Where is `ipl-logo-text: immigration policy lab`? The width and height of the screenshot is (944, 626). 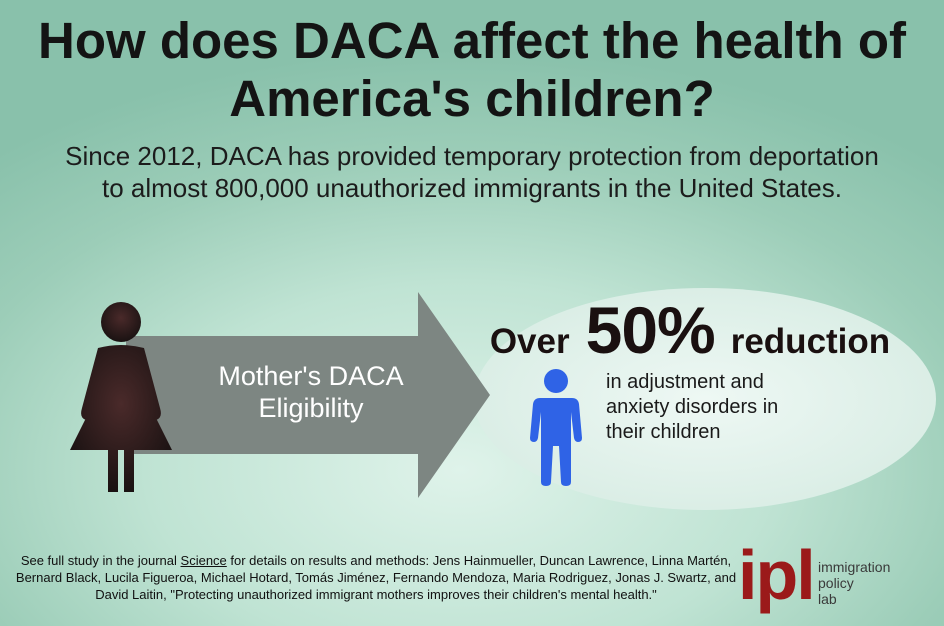 ipl-logo-text: immigration policy lab is located at coordinates (854, 583).